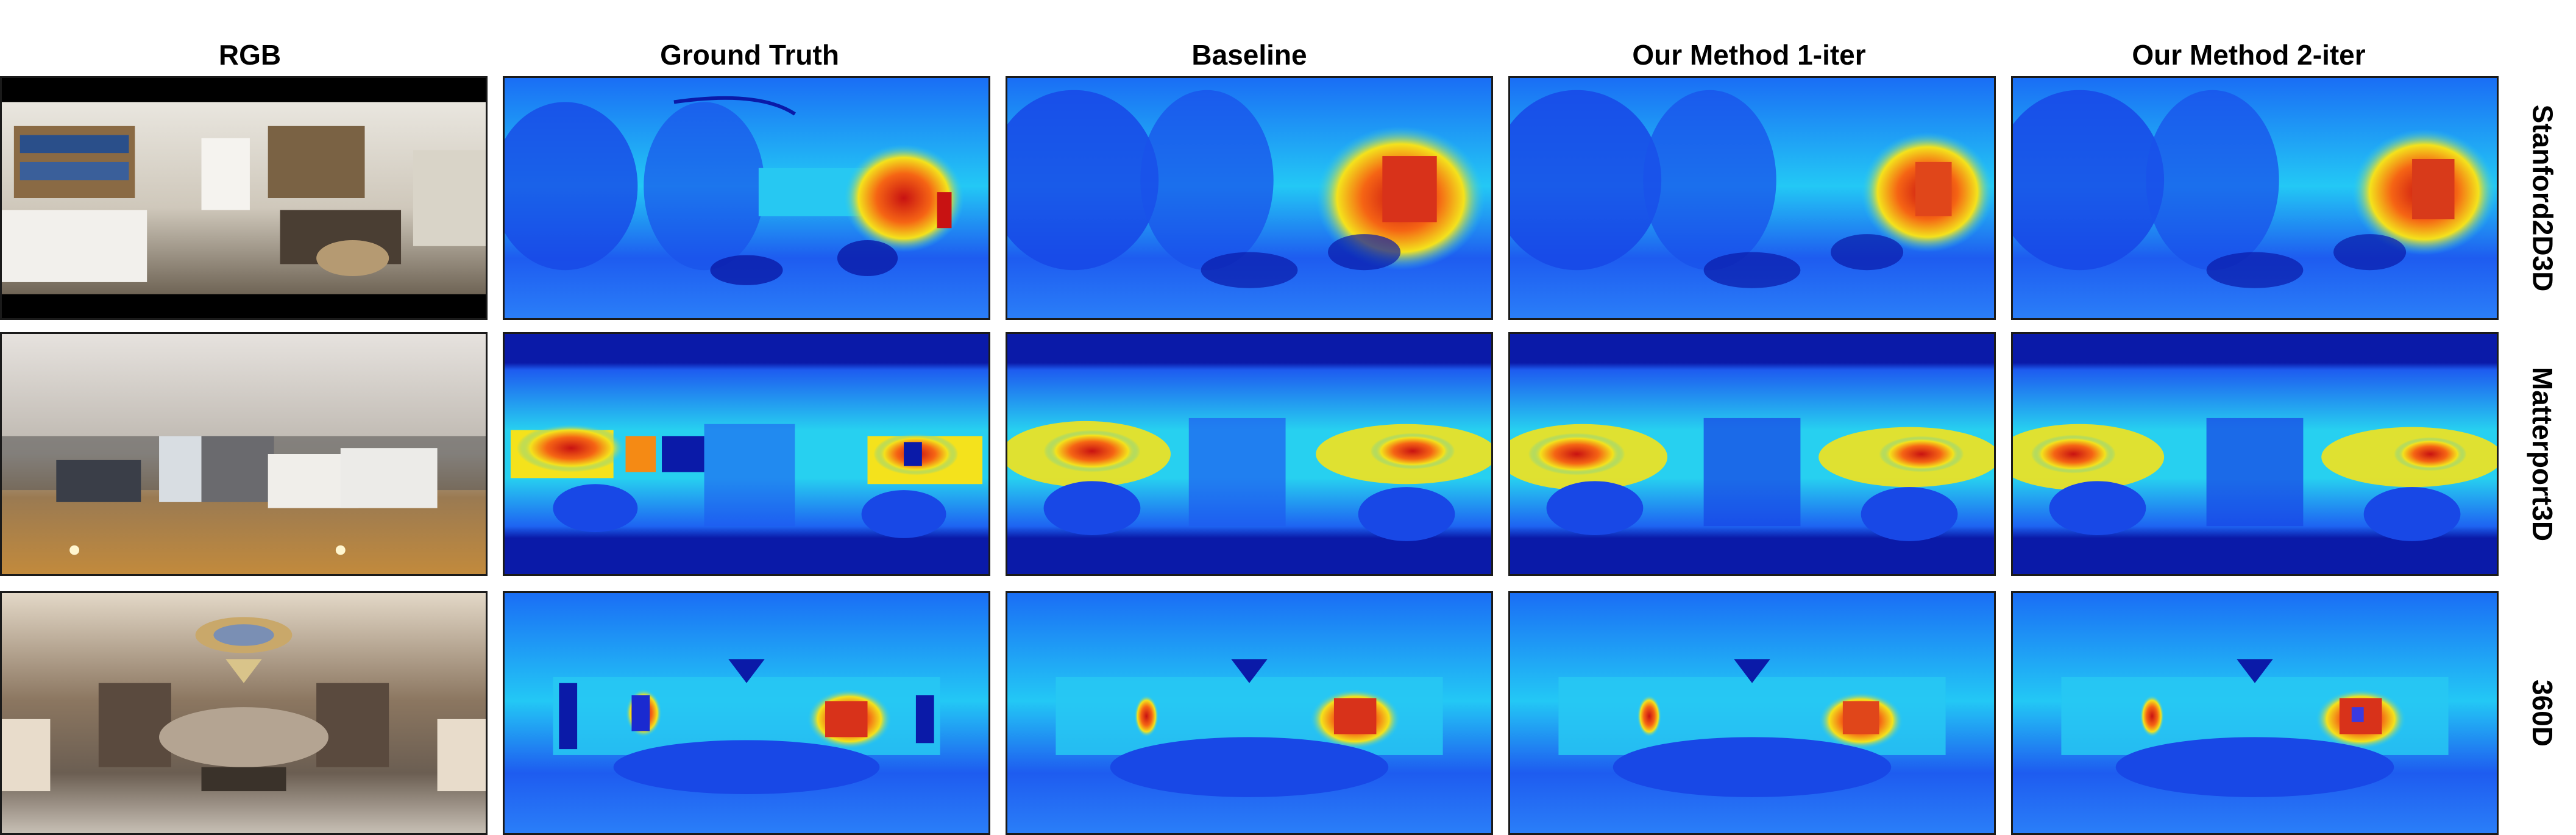 The width and height of the screenshot is (2576, 835). What do you see at coordinates (244, 454) in the screenshot?
I see `rgb-image-matterport3d` at bounding box center [244, 454].